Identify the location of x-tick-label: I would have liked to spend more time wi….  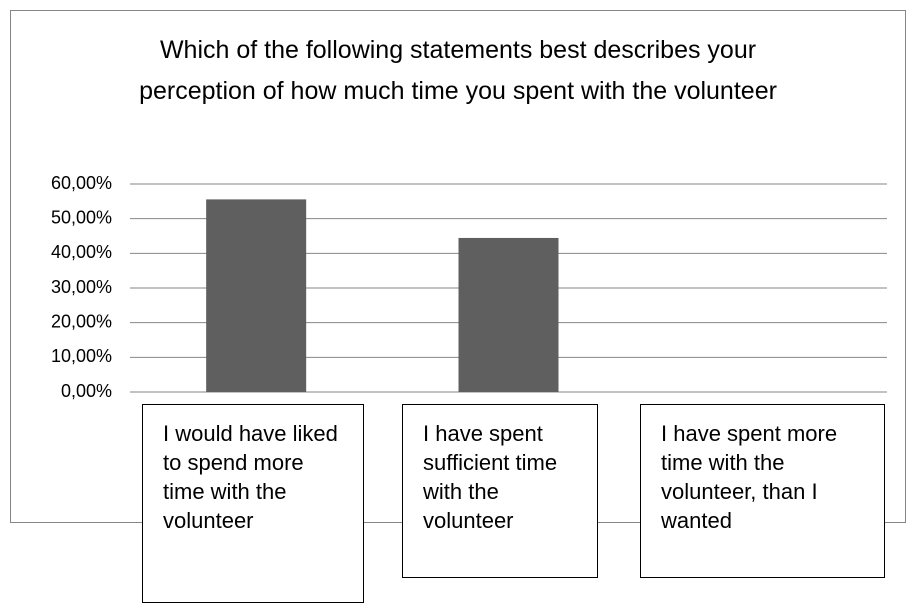
(253, 503).